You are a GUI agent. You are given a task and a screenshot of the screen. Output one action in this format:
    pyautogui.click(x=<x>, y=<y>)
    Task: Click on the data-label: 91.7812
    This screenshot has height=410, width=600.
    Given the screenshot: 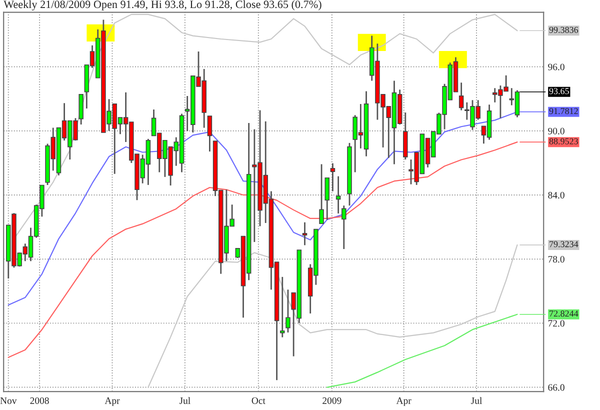 What is the action you would take?
    pyautogui.click(x=563, y=111)
    